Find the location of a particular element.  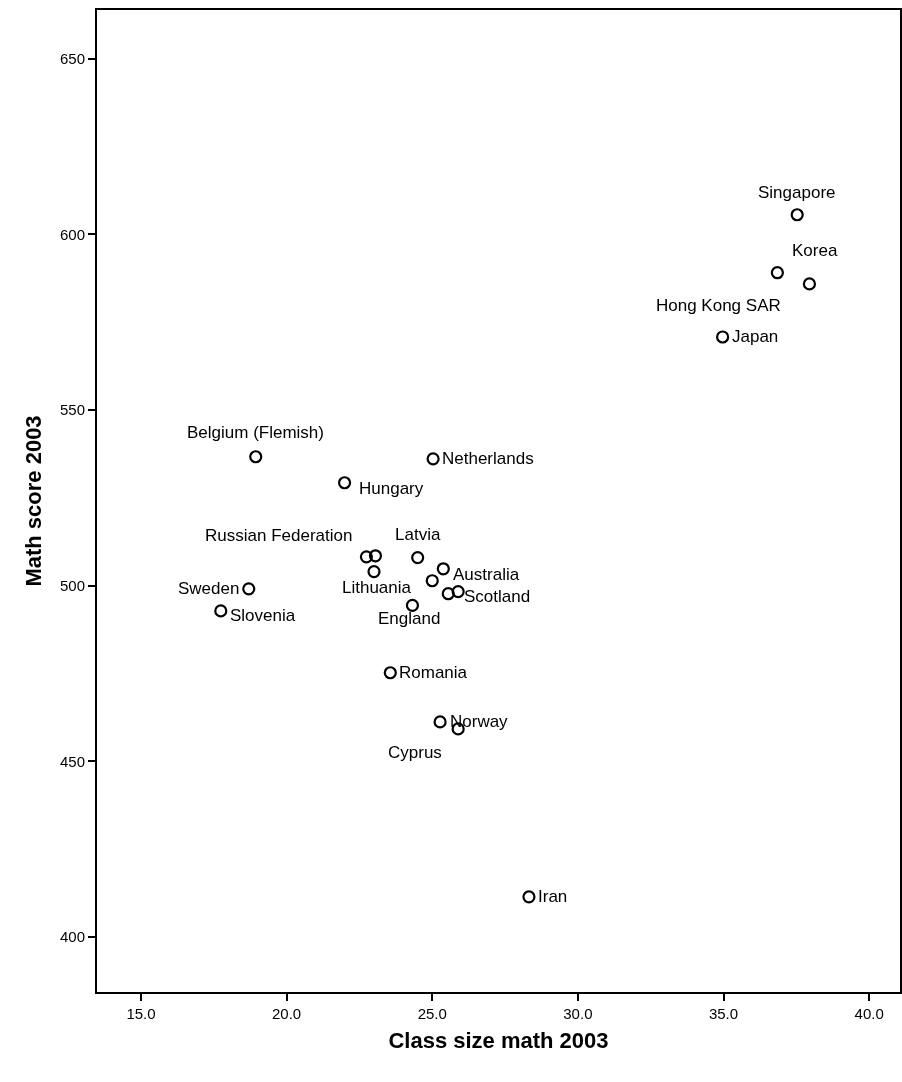

annotation: Hungary is located at coordinates (391, 488).